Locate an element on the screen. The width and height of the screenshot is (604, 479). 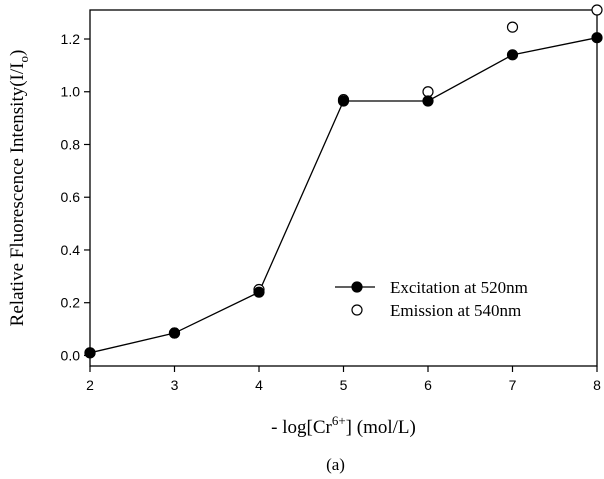
y-tick-label: 0.8 is located at coordinates (71, 144).